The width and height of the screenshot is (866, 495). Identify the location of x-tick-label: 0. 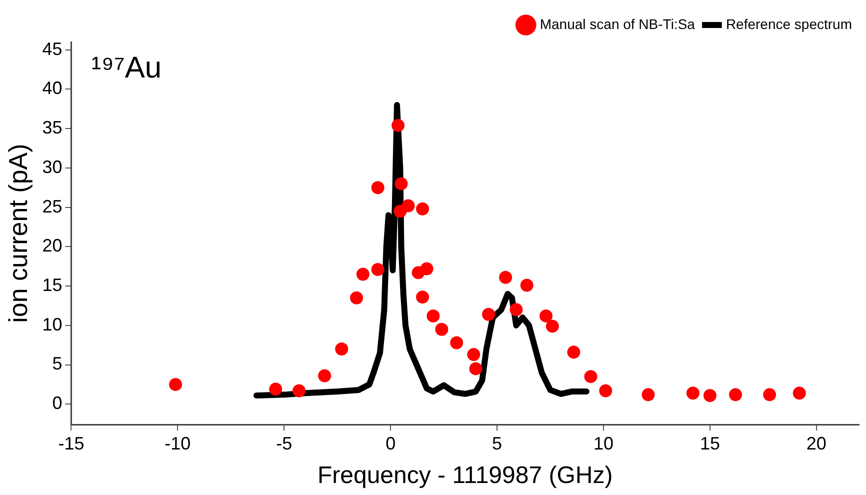
(391, 443).